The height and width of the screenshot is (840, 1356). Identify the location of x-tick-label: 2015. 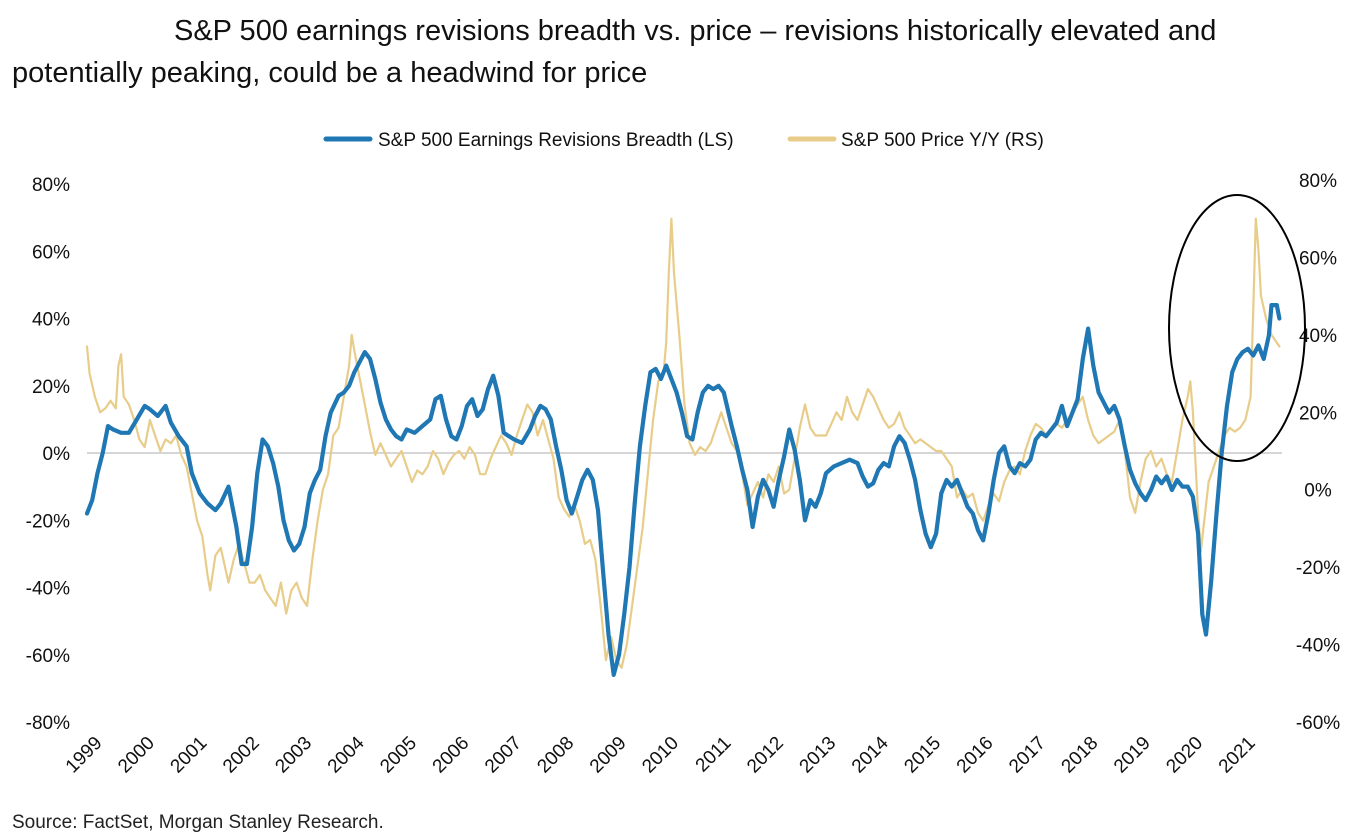
(922, 755).